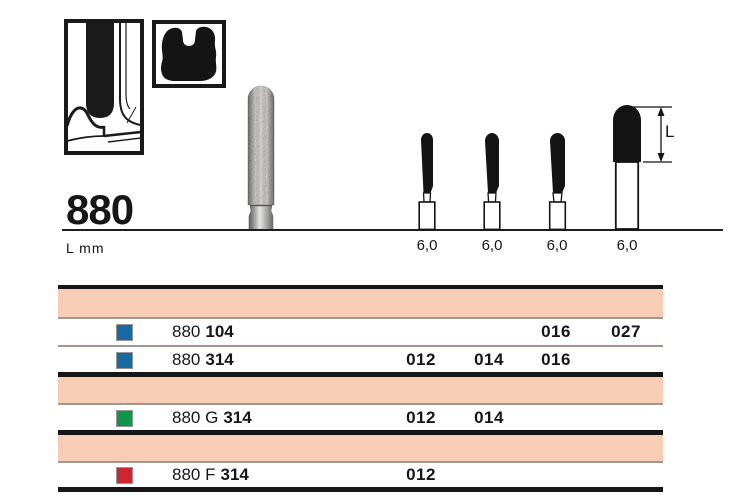  Describe the element at coordinates (360, 475) in the screenshot. I see `product-row: 880 F 314 012` at that location.